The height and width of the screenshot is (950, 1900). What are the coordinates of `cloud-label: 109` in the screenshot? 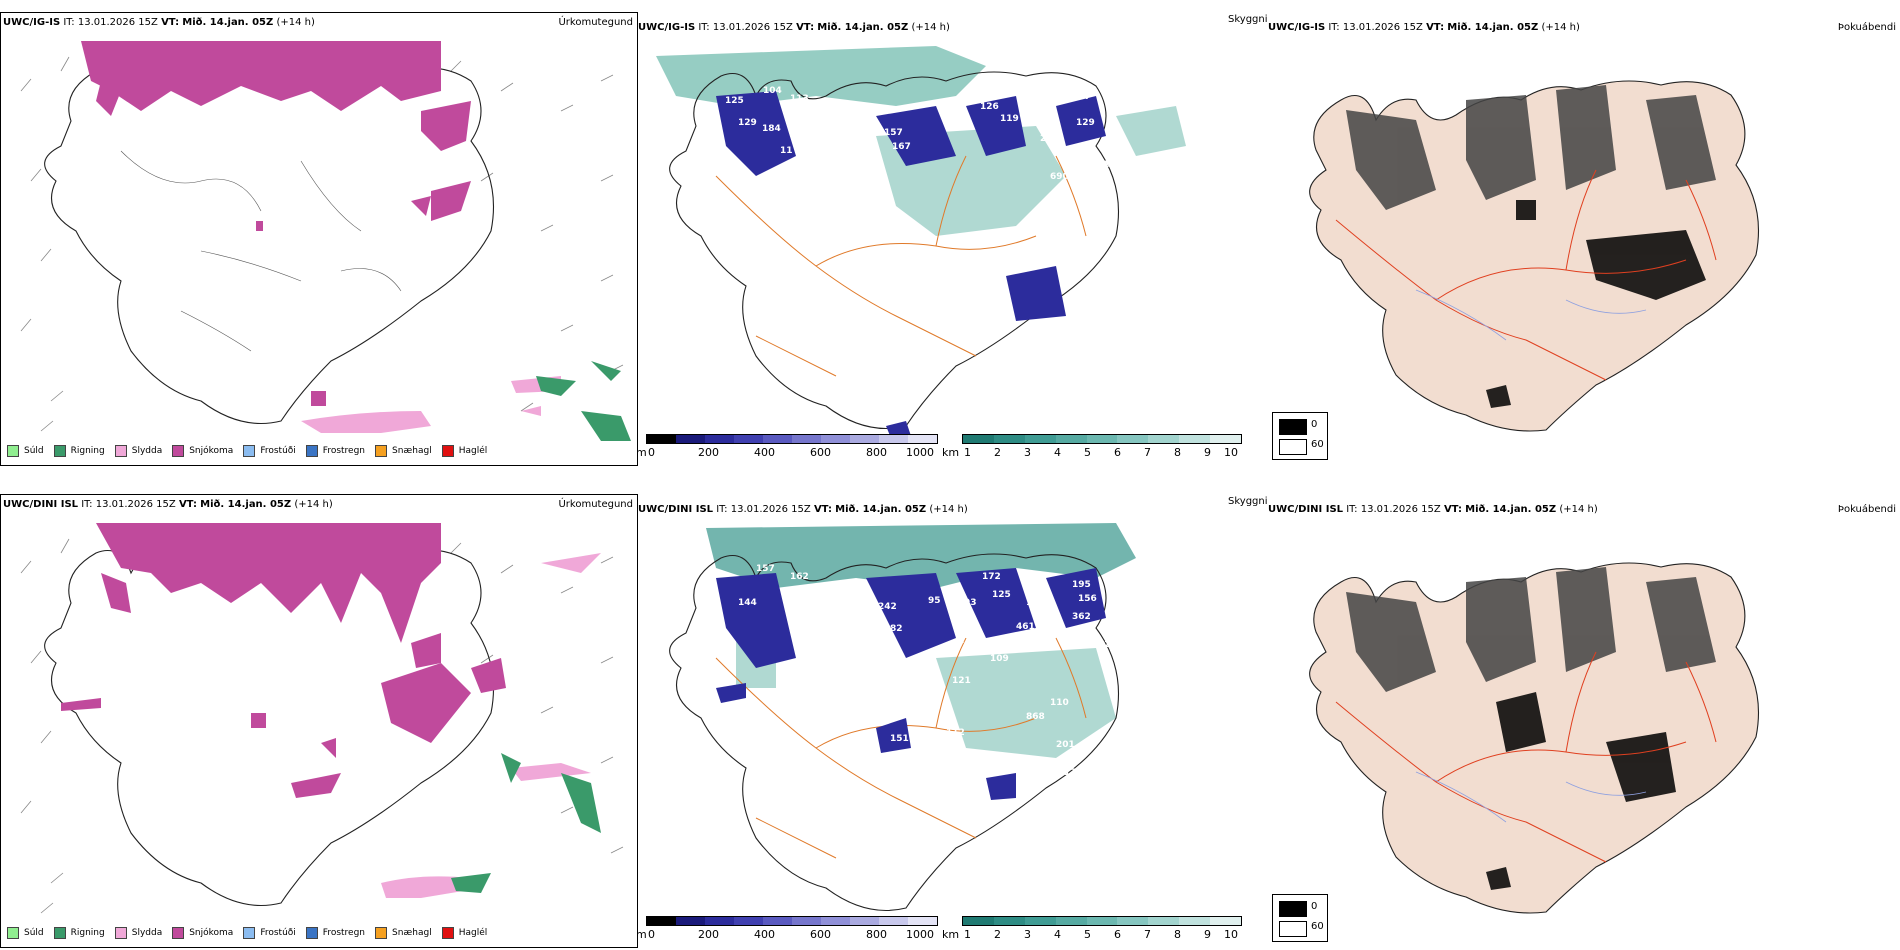 It's located at (999, 659).